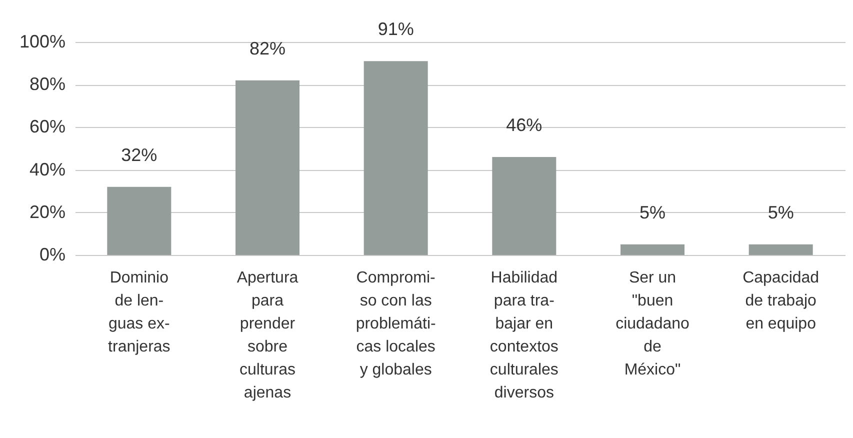 The width and height of the screenshot is (853, 438). I want to click on x-tick-label: Compromi- so con las problemáti- cas locales y globales, so click(396, 324).